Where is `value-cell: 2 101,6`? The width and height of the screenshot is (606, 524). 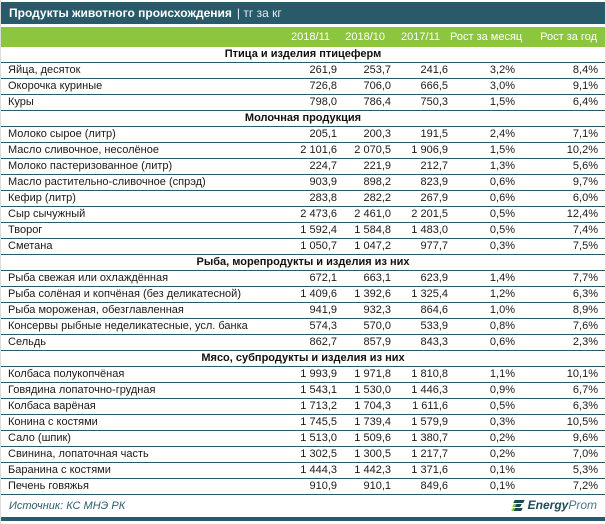
value-cell: 2 101,6 is located at coordinates (308, 150).